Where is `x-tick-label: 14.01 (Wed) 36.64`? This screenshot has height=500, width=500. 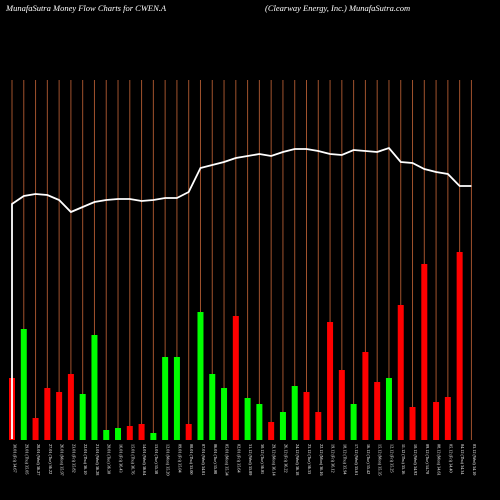
x-tick-label: 14.01 (Wed) 36.64 is located at coordinates (144, 460).